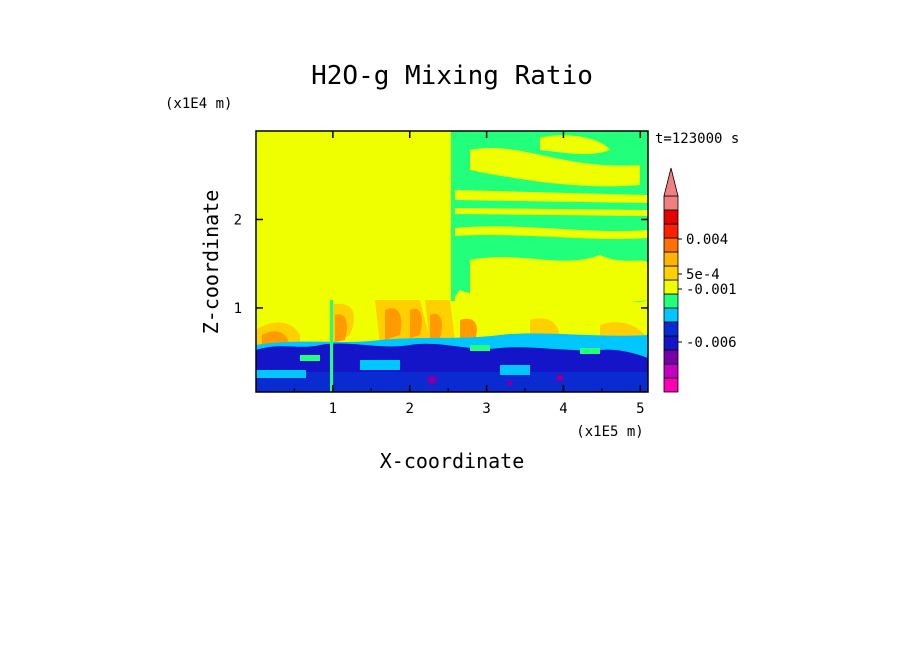 The image size is (904, 654). Describe the element at coordinates (452, 76) in the screenshot. I see `chart-title: H2O-g Mixing Ratio` at that location.